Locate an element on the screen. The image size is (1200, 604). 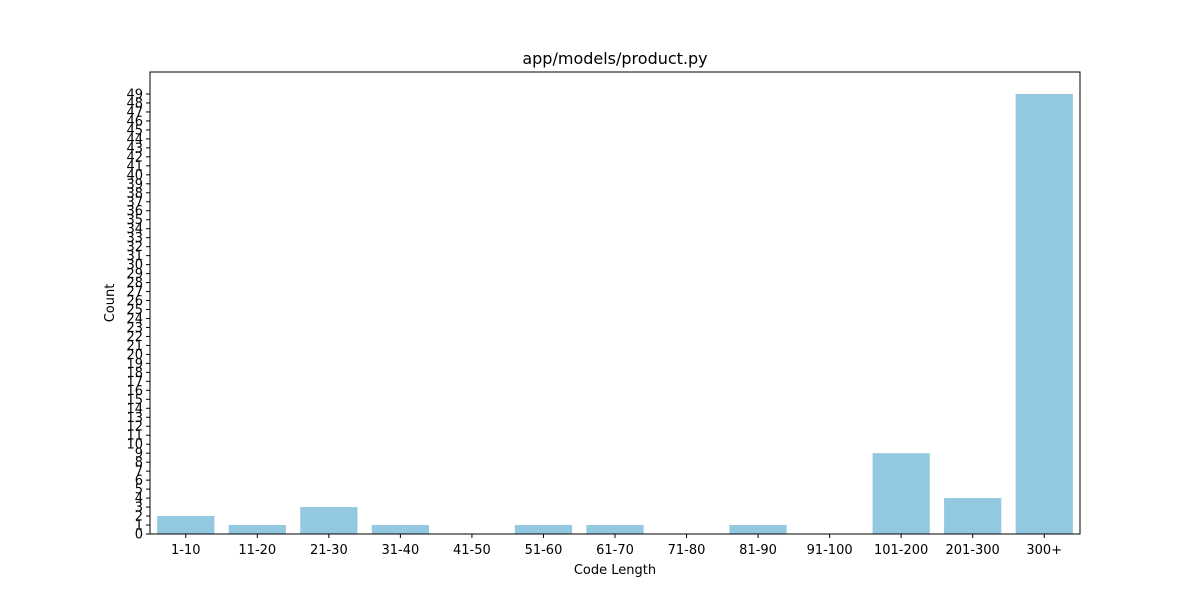
y-tick-label: 32 is located at coordinates (134, 247).